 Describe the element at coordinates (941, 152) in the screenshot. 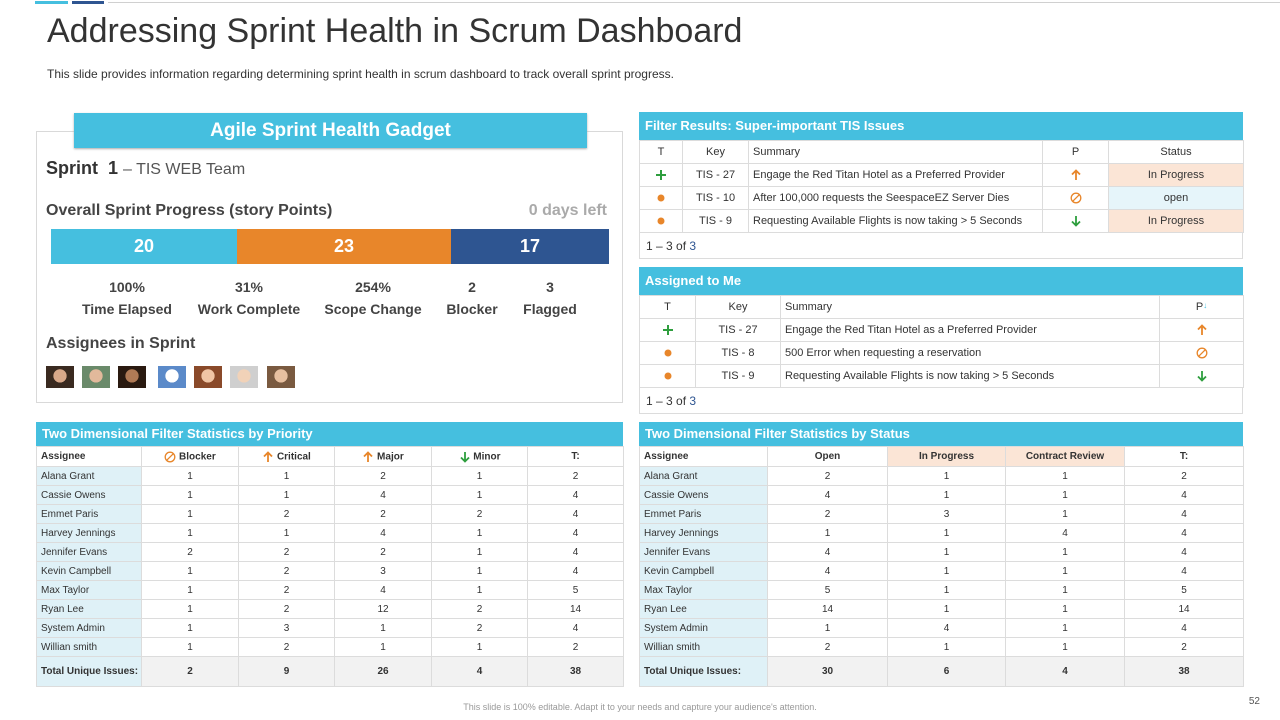

I see `header-row: T Key Summary P Status` at that location.